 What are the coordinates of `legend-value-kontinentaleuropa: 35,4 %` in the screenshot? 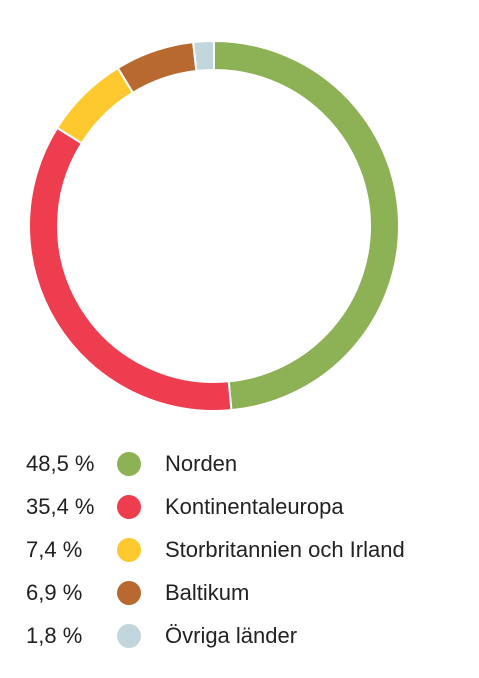 It's located at (60, 506).